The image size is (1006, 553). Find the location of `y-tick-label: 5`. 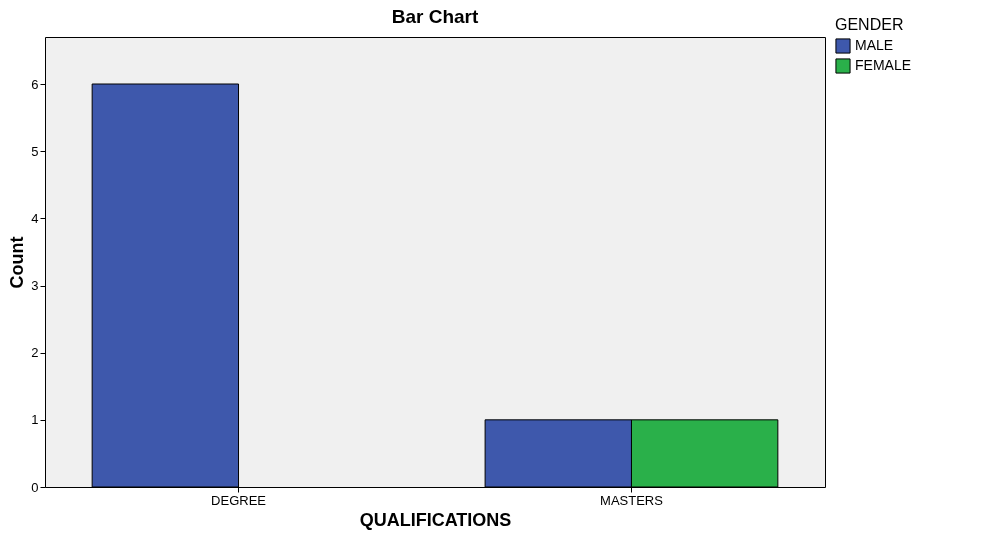

y-tick-label: 5 is located at coordinates (35, 151).